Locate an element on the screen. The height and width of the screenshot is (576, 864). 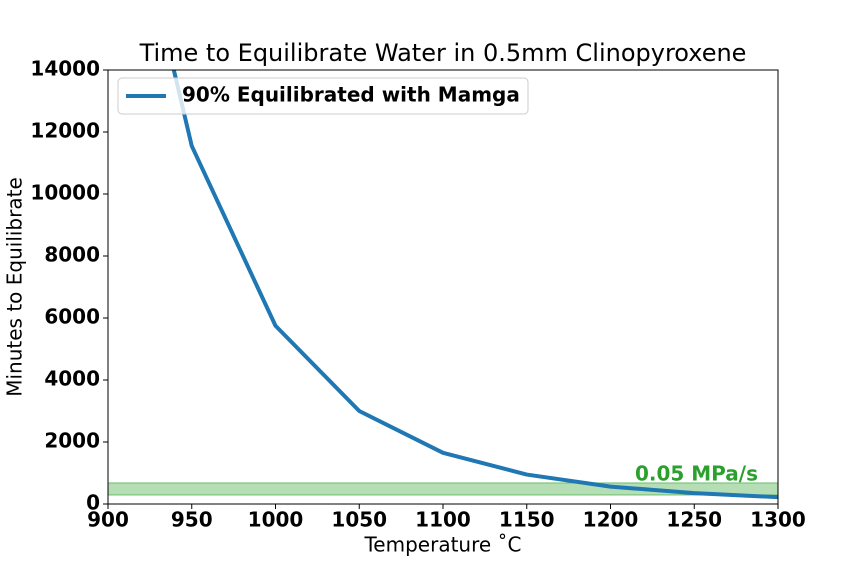
x-tick-label: 1250 is located at coordinates (694, 520).